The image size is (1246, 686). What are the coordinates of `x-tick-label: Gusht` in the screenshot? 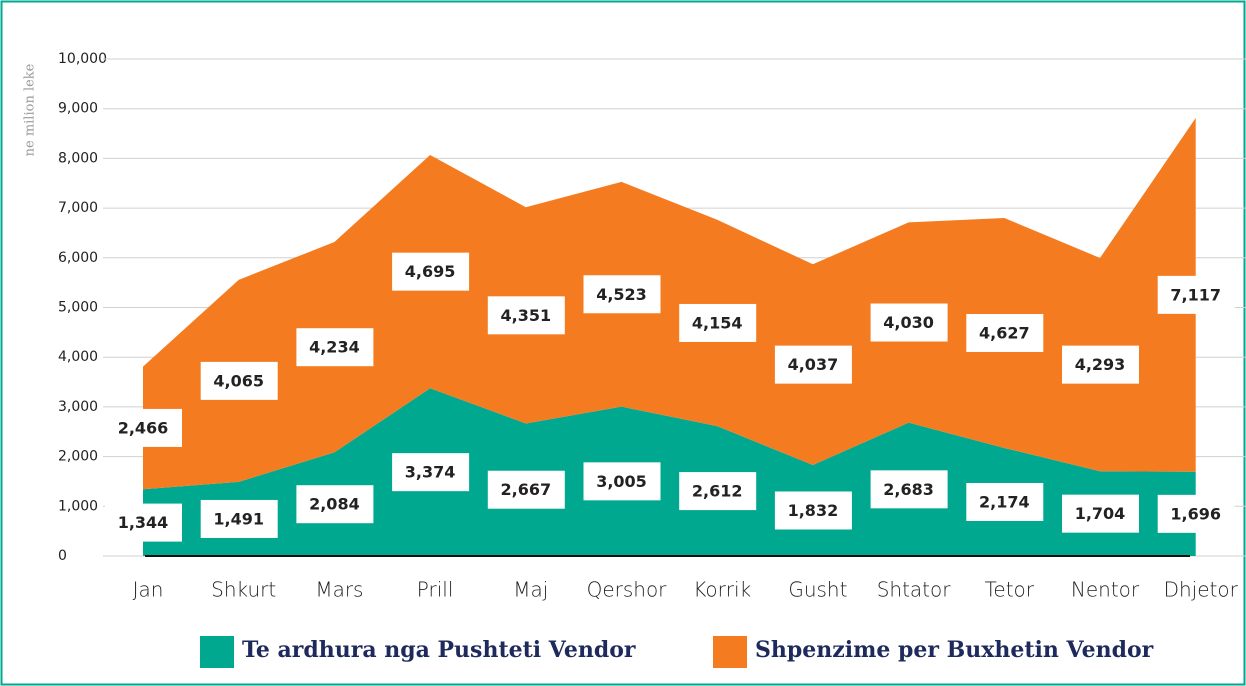 It's located at (817, 590).